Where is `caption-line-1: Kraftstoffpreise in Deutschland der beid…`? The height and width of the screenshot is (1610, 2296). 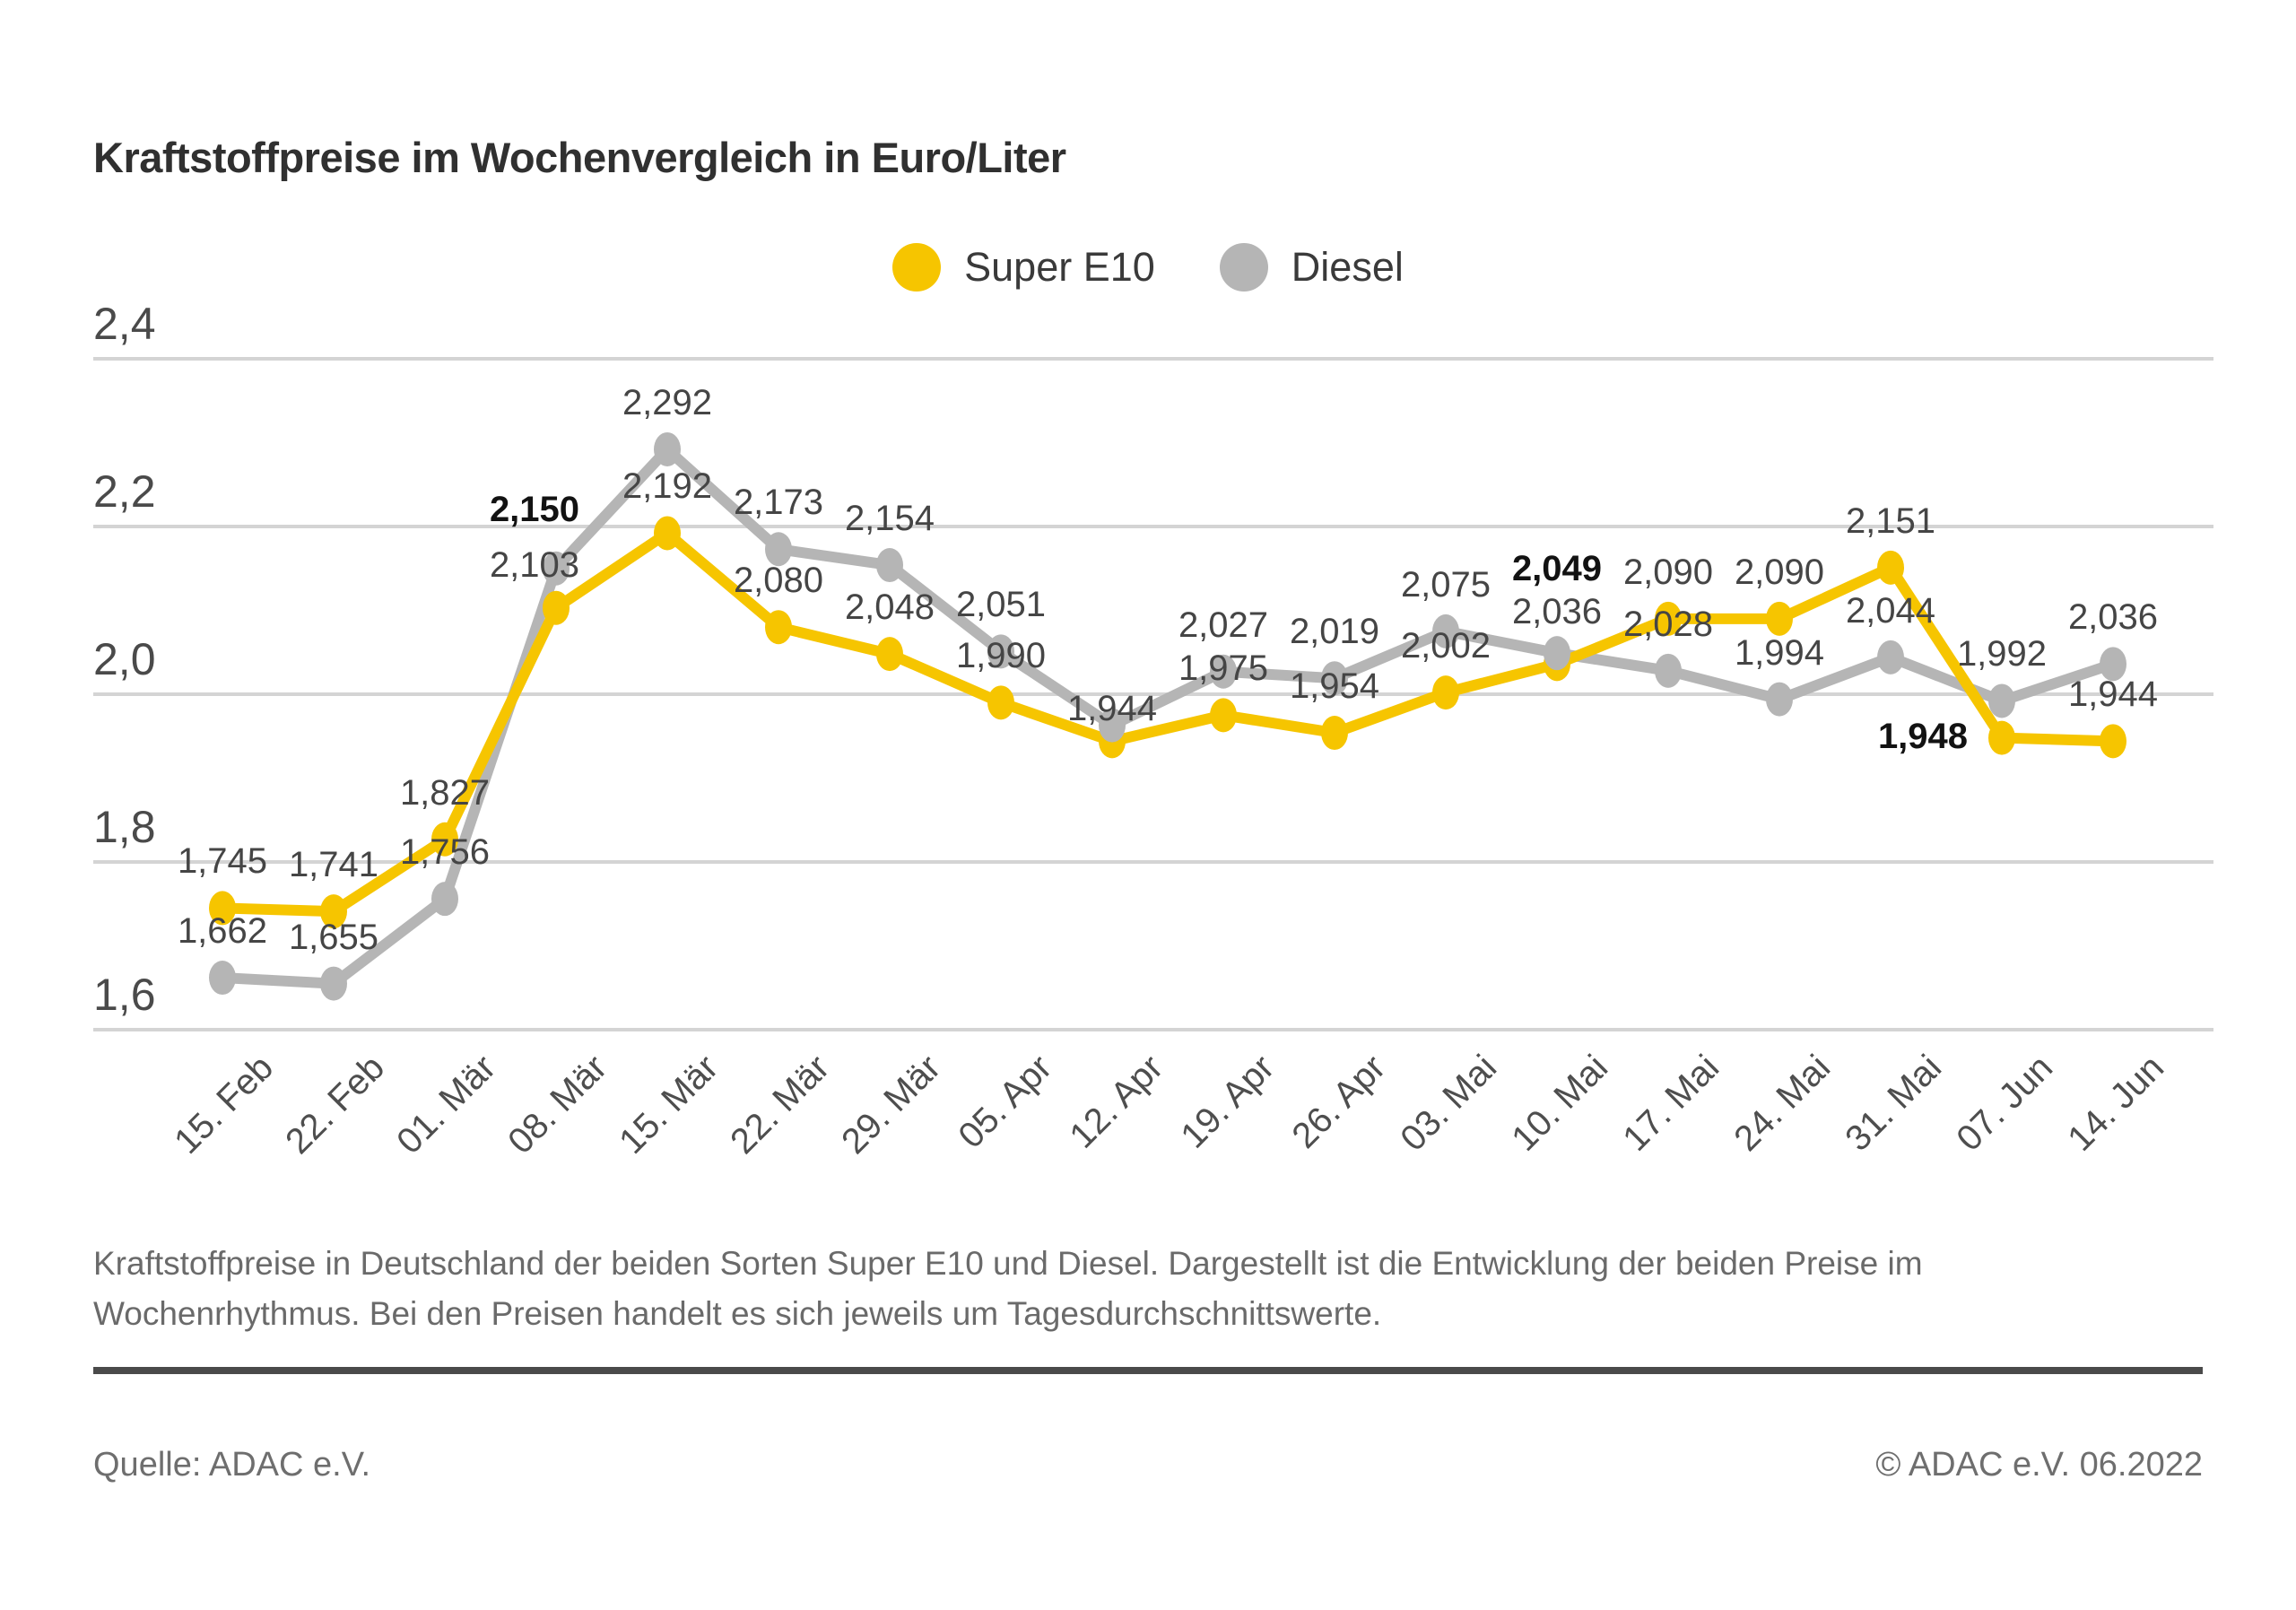
caption-line-1: Kraftstoffpreise in Deutschland der beid… is located at coordinates (1008, 1263).